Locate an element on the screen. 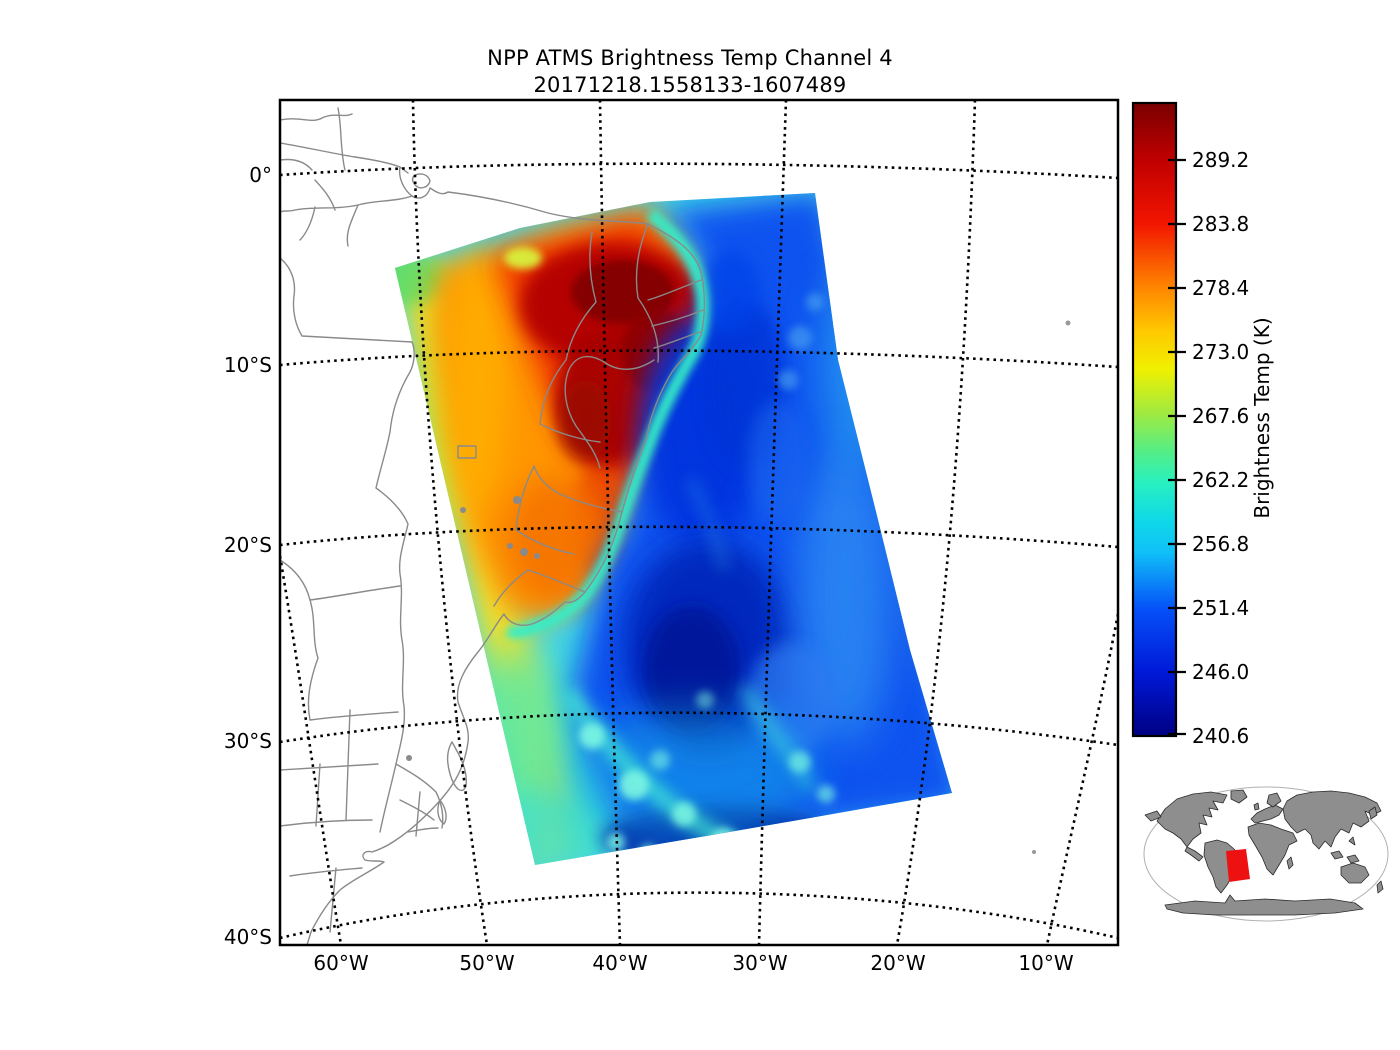 The image size is (1400, 1050). lon-tick-20w: 20°W is located at coordinates (898, 963).